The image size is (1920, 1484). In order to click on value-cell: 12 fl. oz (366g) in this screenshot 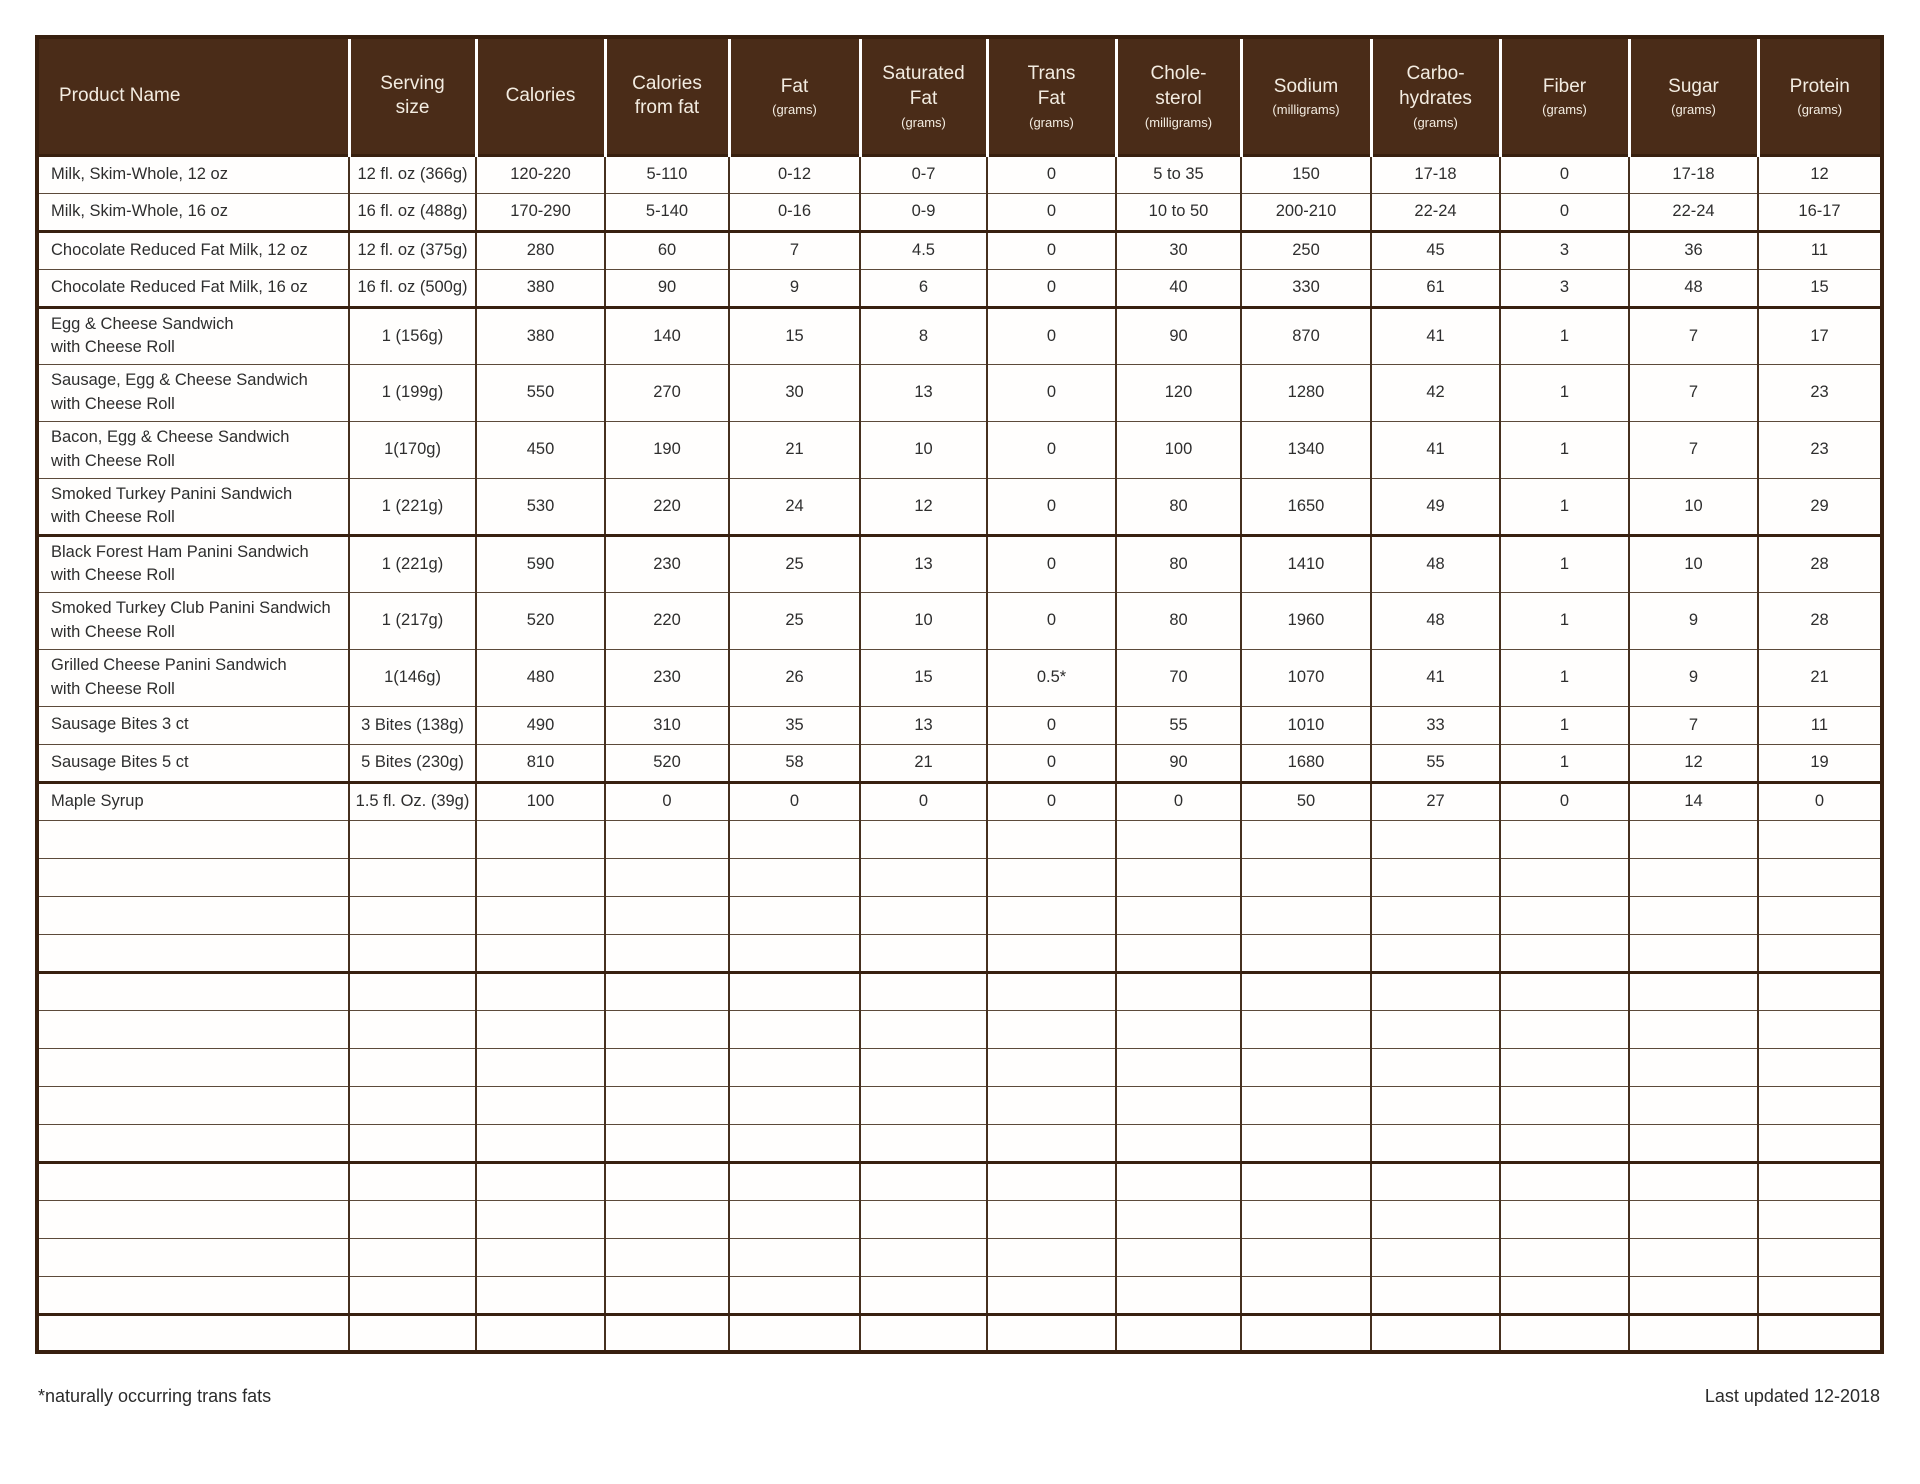, I will do `click(412, 174)`.